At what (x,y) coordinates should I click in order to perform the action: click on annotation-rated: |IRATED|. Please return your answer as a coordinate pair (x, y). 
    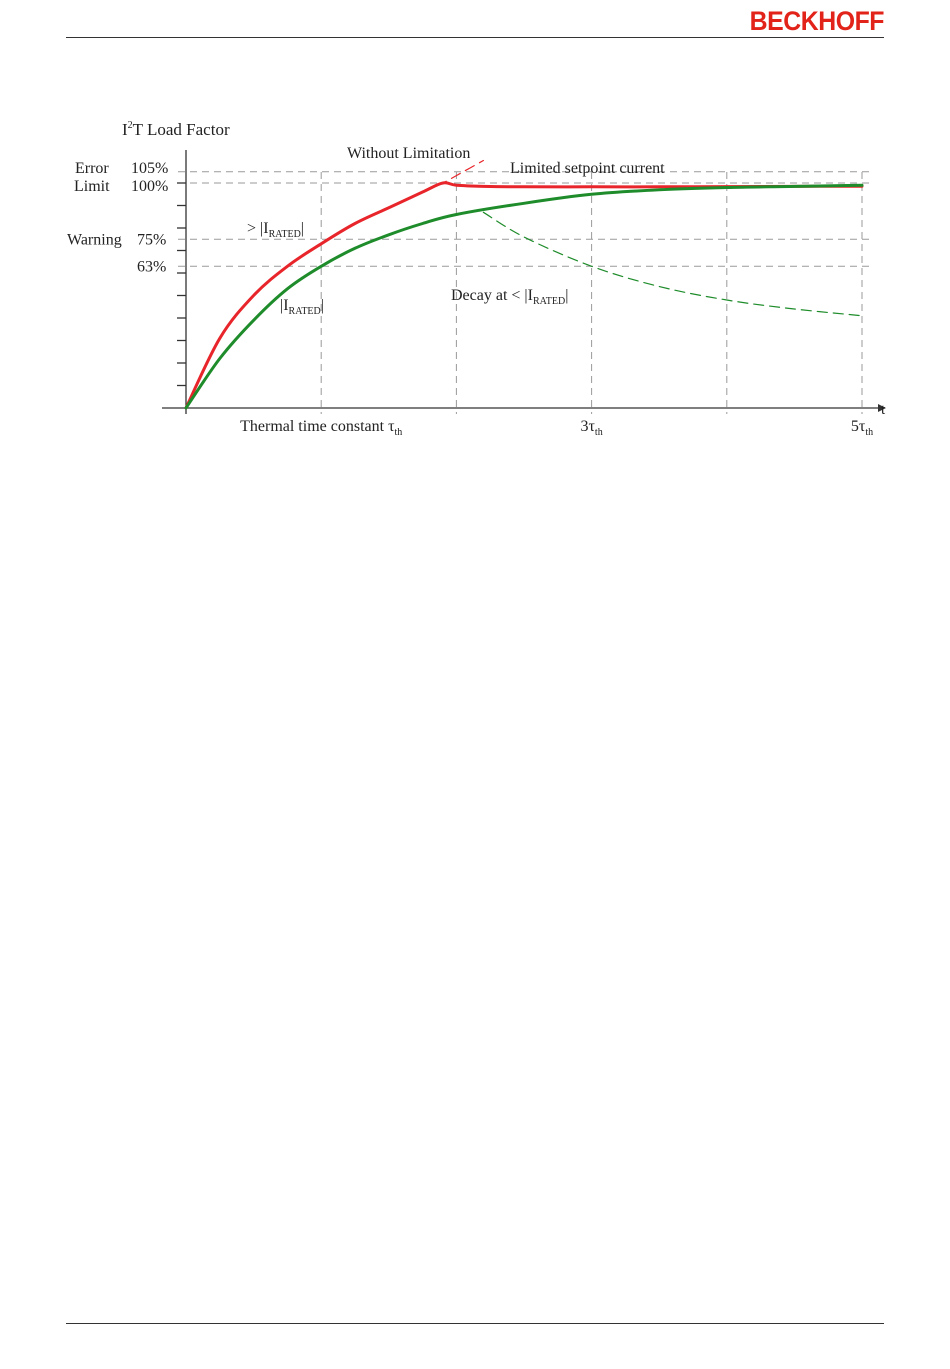
    Looking at the image, I should click on (302, 307).